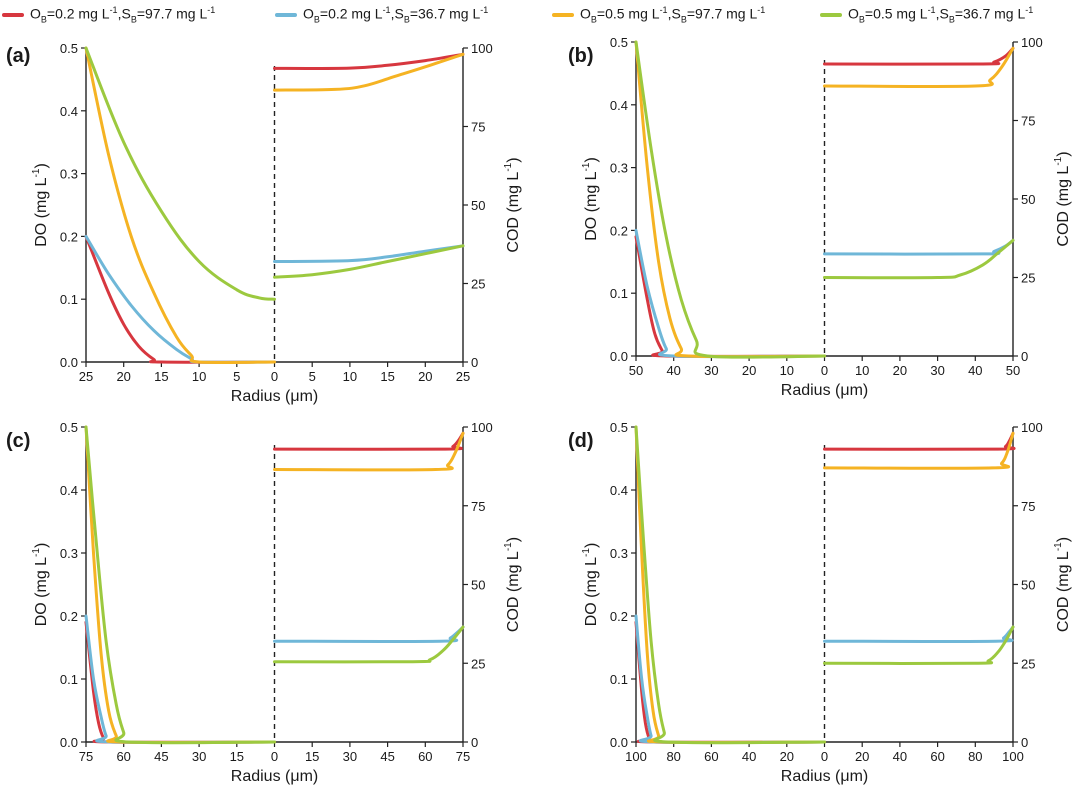 The height and width of the screenshot is (796, 1080). What do you see at coordinates (86, 376) in the screenshot?
I see `x-tick-label: 25` at bounding box center [86, 376].